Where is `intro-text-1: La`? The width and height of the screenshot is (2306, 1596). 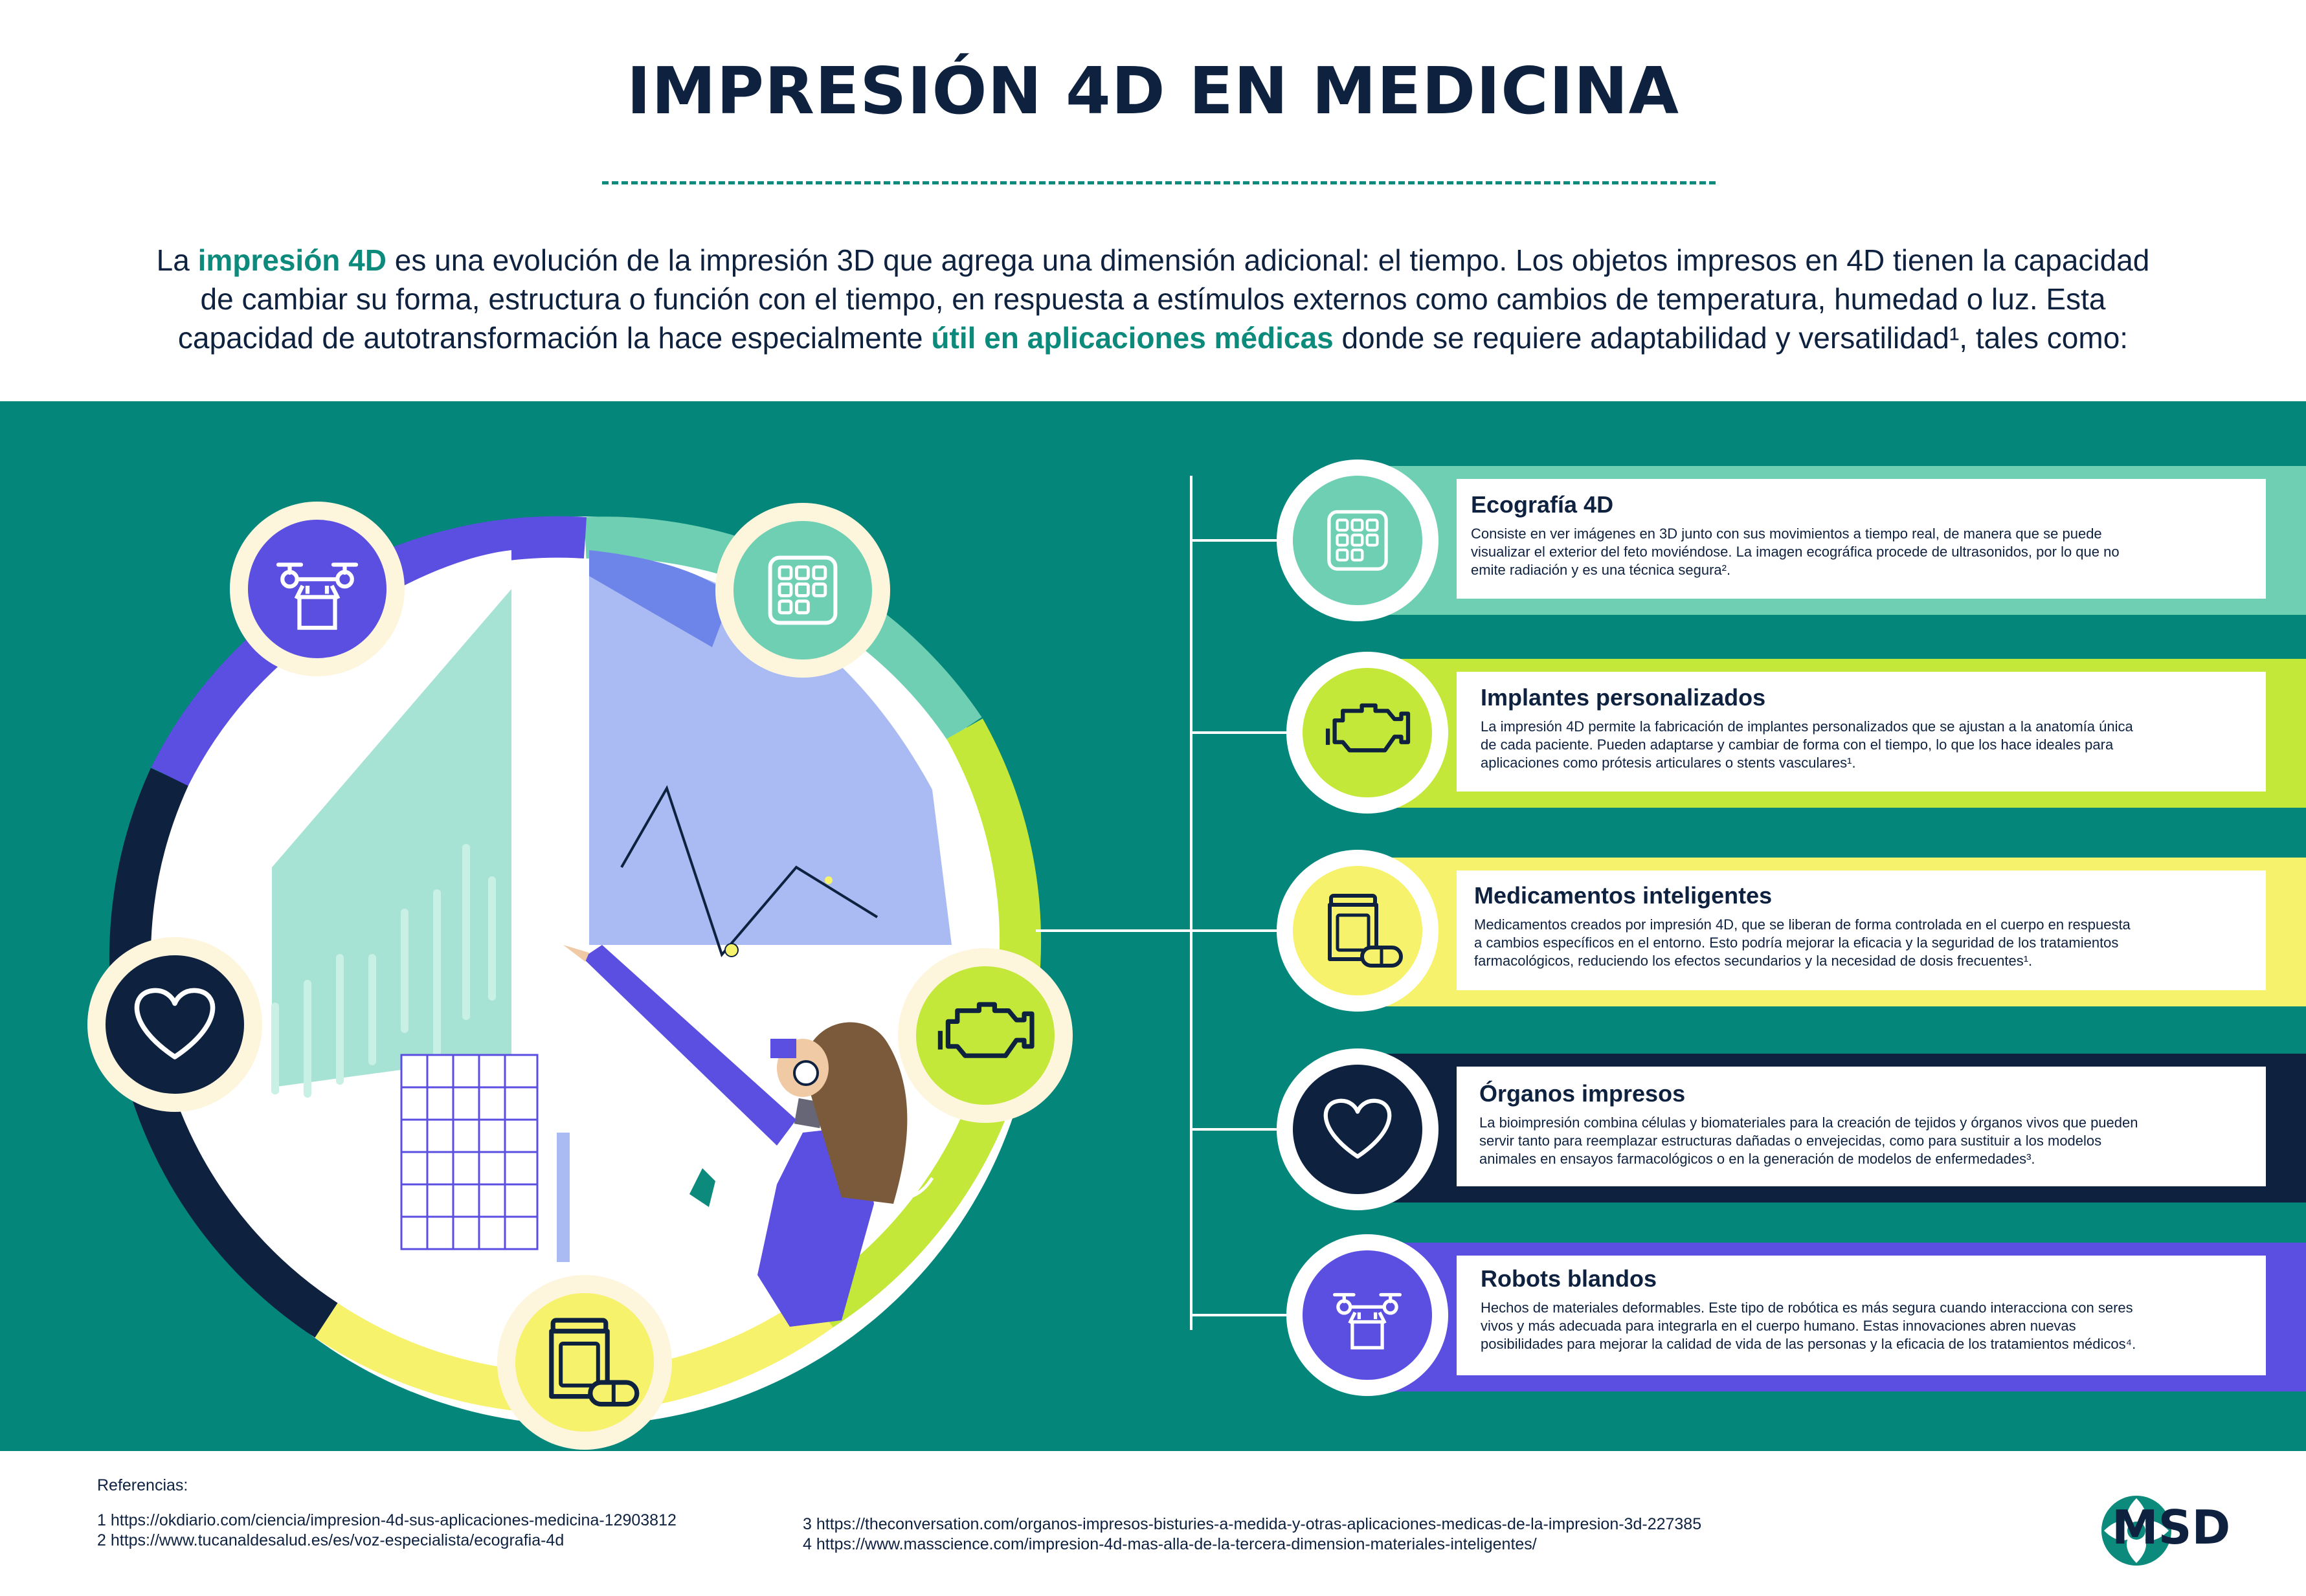 intro-text-1: La is located at coordinates (177, 260).